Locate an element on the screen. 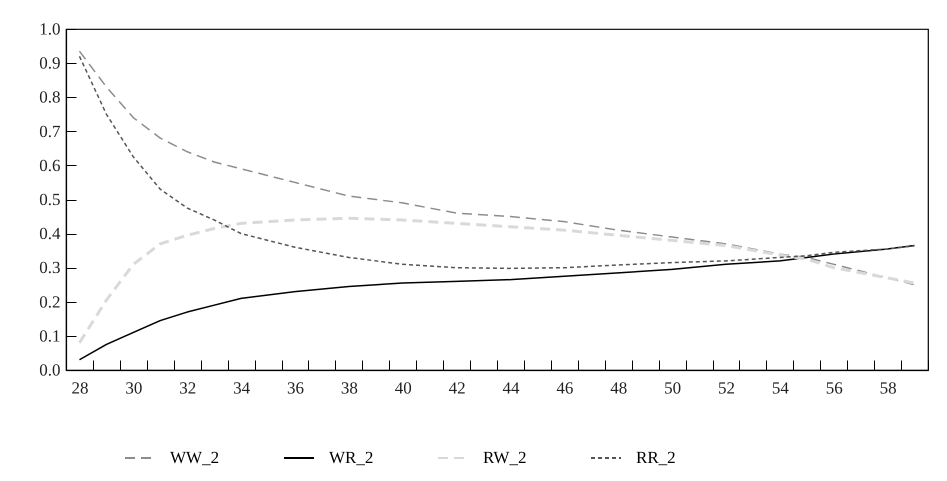  x-tick-label: 36 is located at coordinates (295, 388).